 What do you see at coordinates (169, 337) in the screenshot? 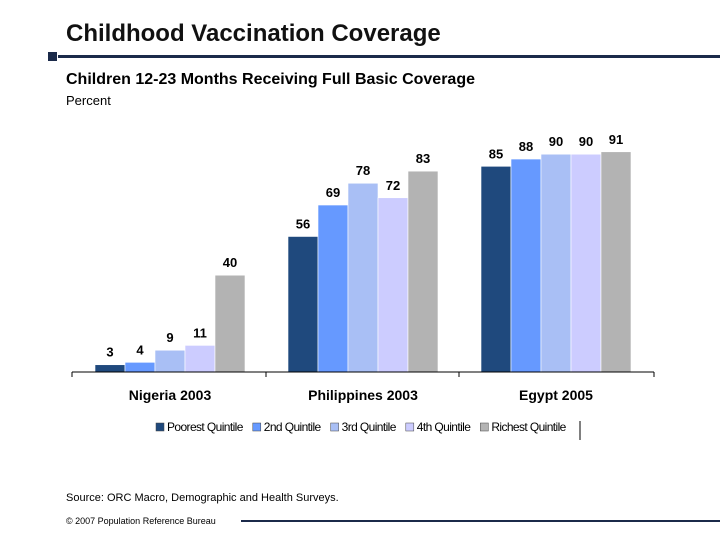
I see `data-label: 9` at bounding box center [169, 337].